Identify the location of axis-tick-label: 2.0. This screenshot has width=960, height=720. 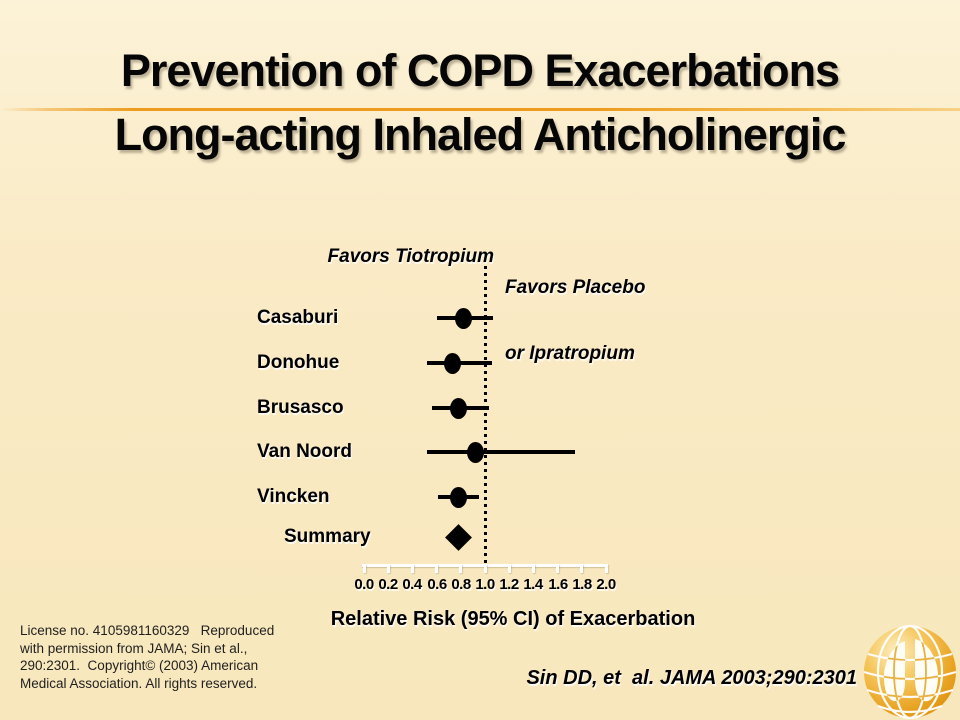
(606, 584).